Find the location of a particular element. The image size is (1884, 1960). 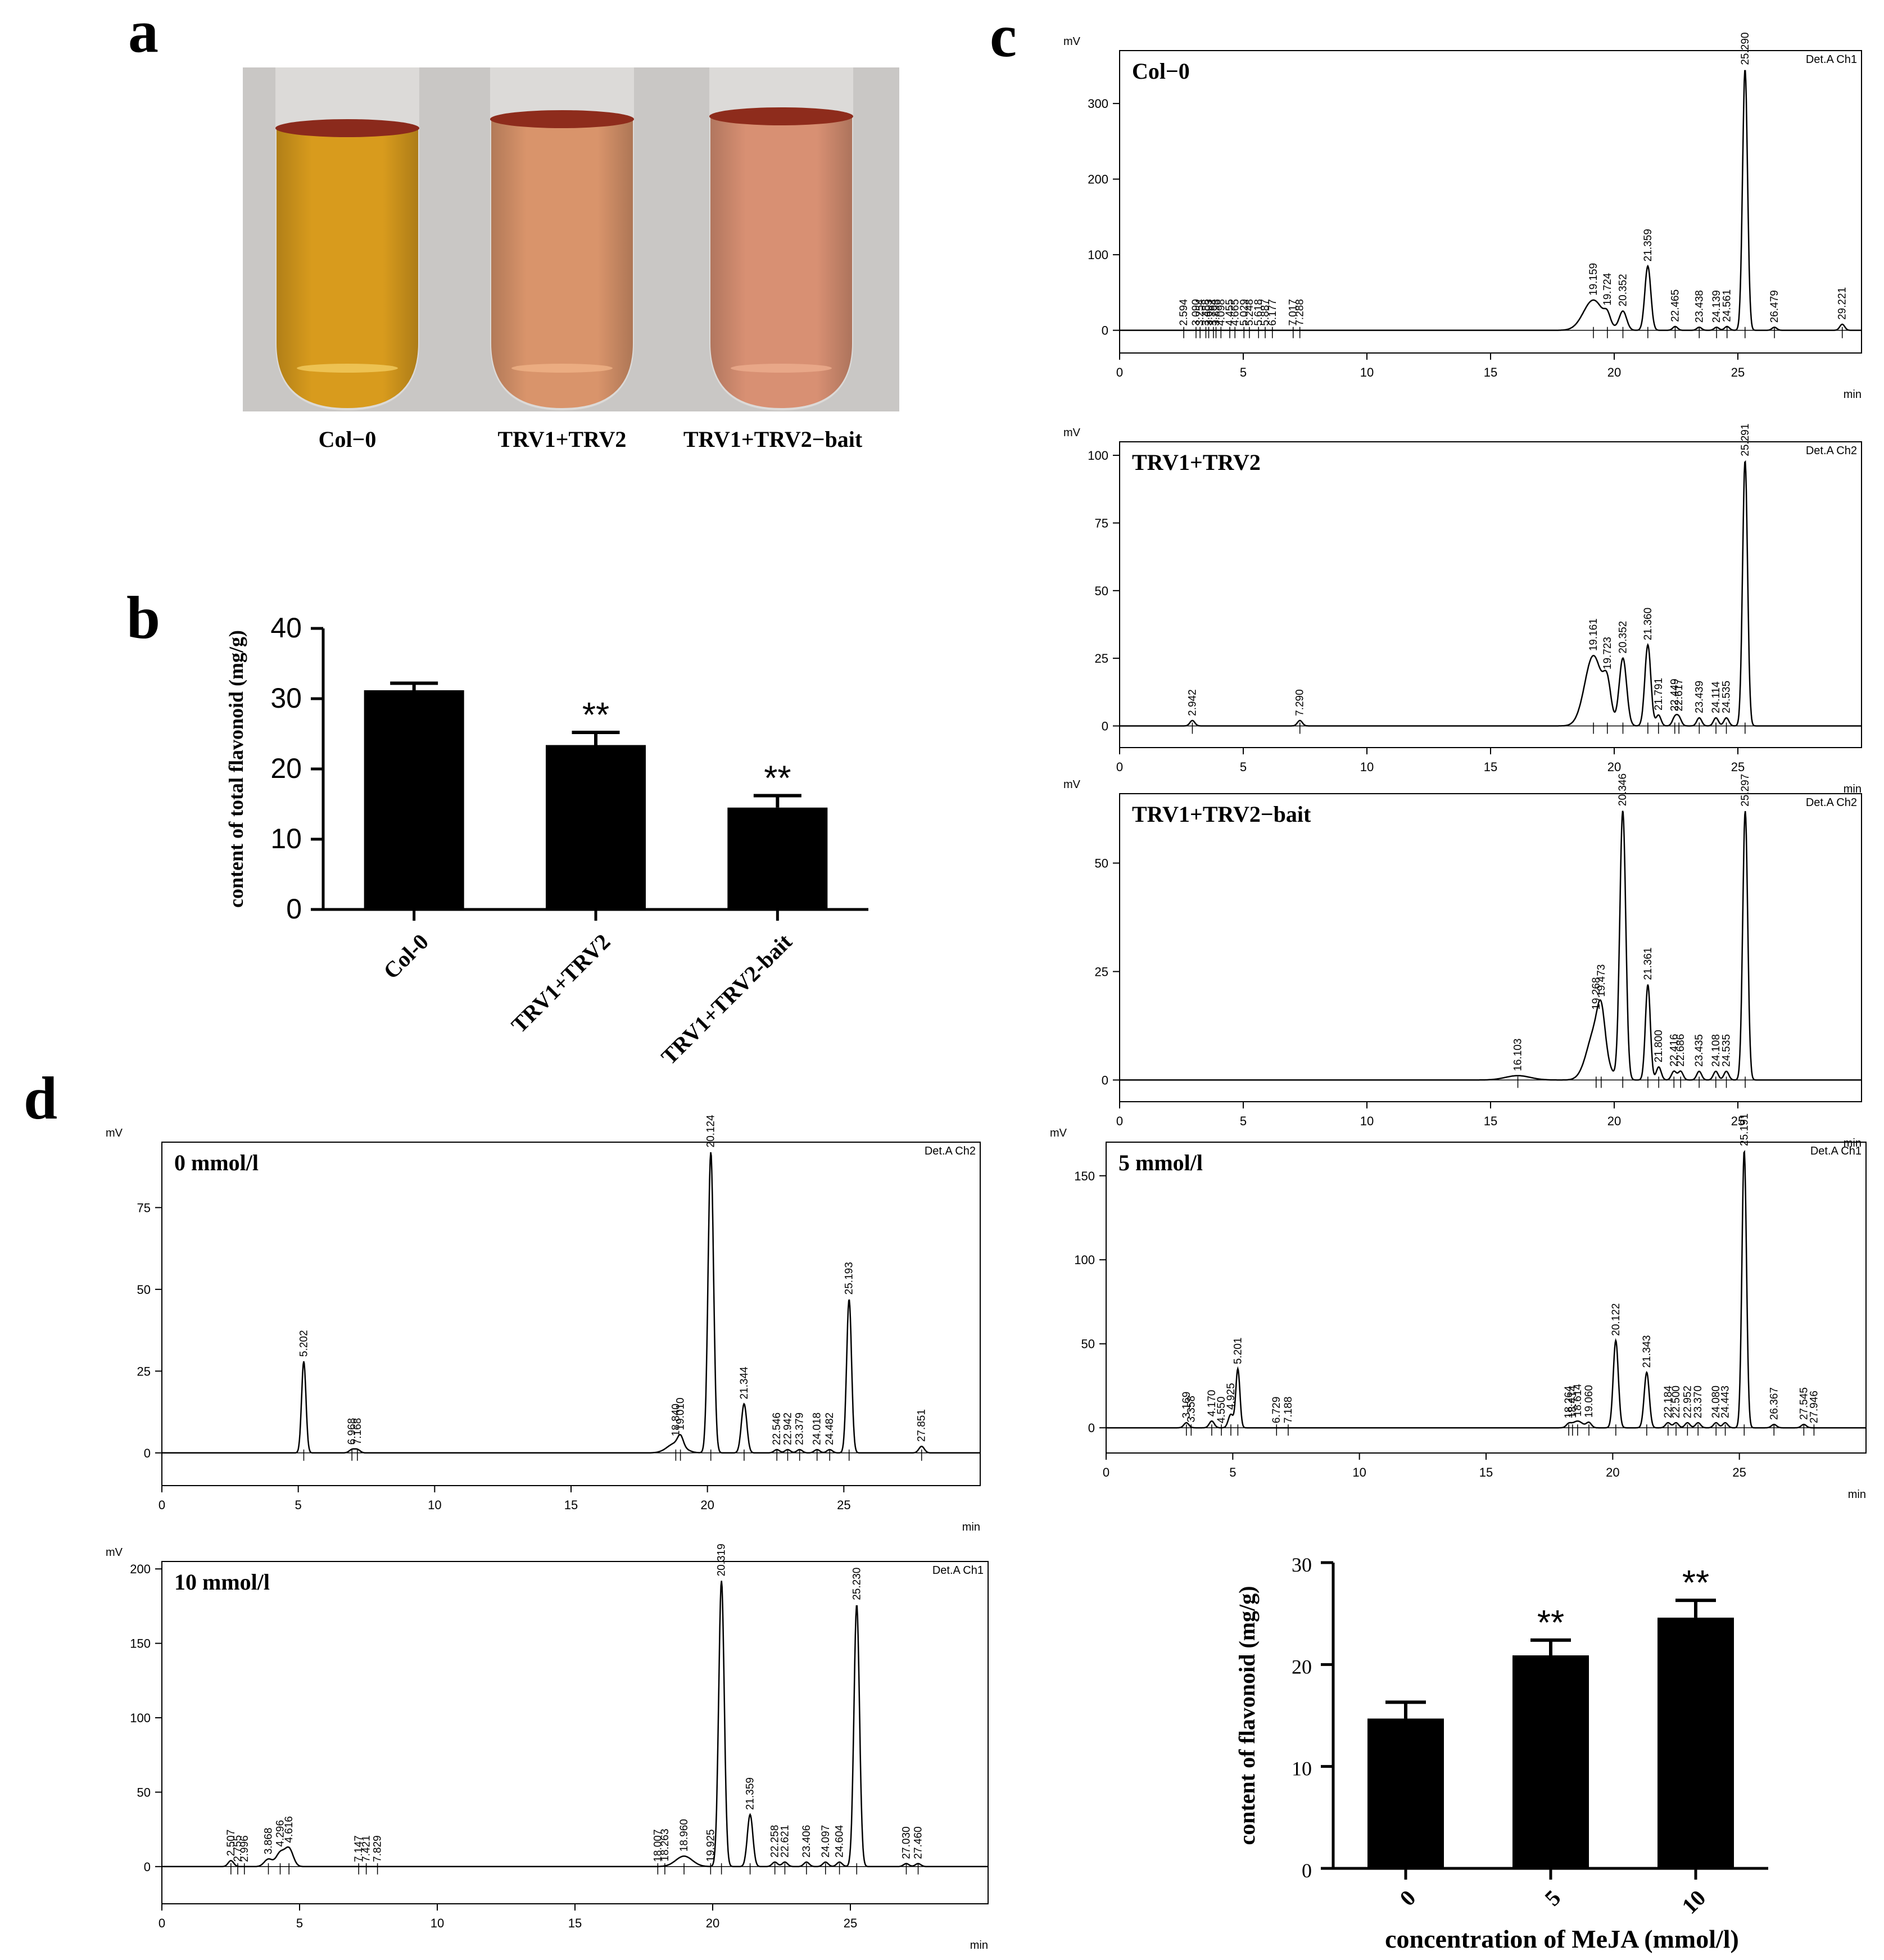

plot-frame is located at coordinates (571, 1314).